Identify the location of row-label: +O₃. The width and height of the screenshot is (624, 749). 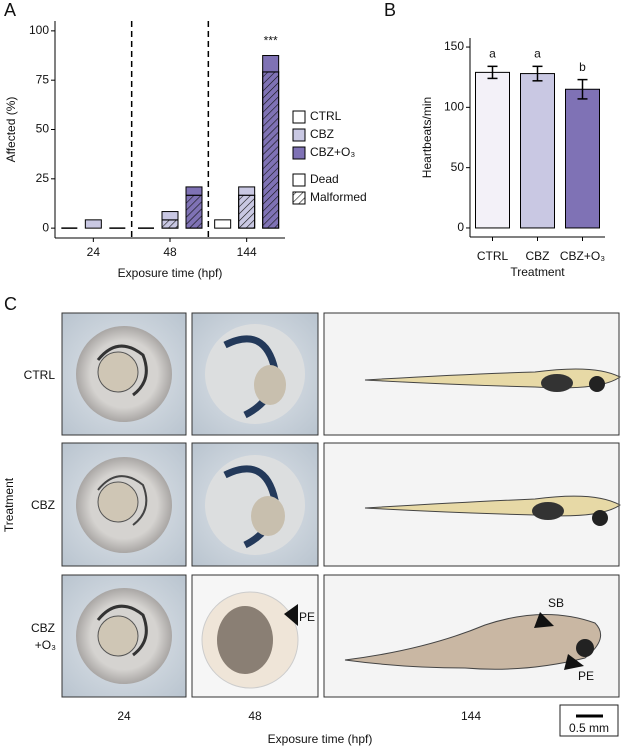
(45, 645).